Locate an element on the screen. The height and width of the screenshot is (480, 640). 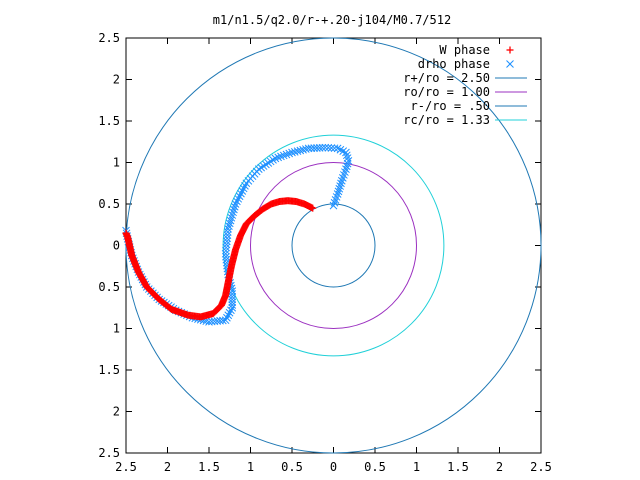
legend-label: r-/ro = .50 is located at coordinates (450, 106).